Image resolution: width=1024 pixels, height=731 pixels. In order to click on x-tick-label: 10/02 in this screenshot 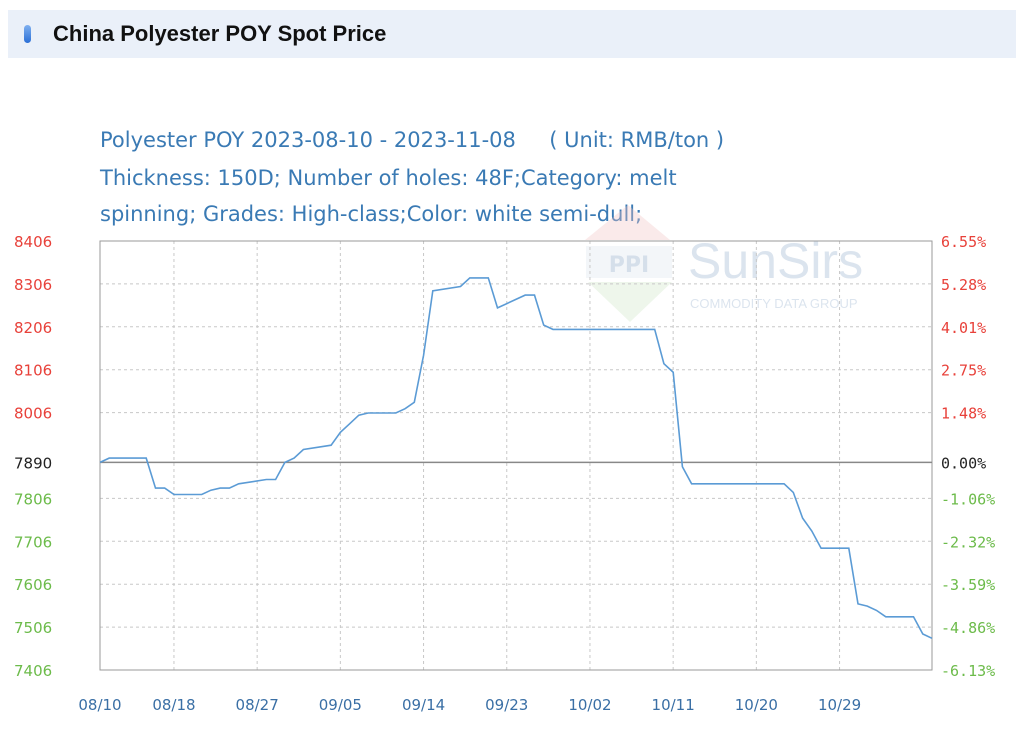, I will do `click(589, 705)`.